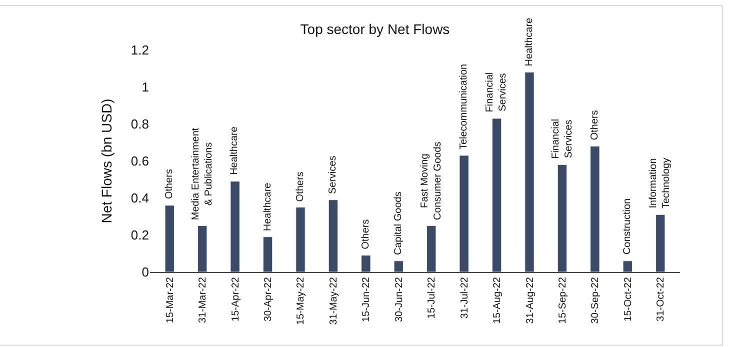  I want to click on annotation: Telecommunication, so click(464, 107).